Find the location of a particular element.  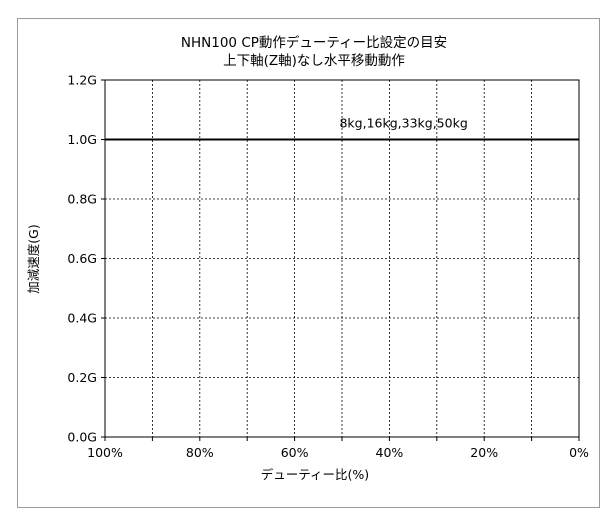

y-tick-label: 0.4G is located at coordinates (82, 318).